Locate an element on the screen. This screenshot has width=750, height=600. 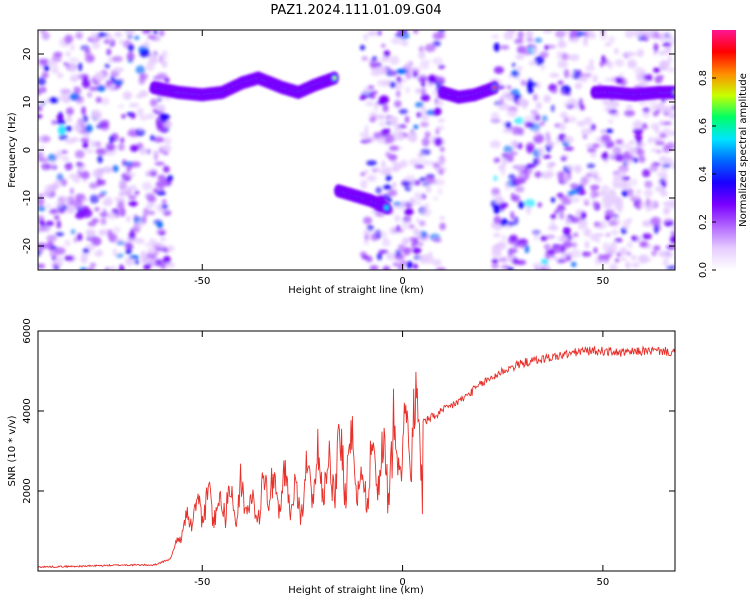
chart-title: PAZ1.2024.111.01.09.G04 is located at coordinates (355, 10).